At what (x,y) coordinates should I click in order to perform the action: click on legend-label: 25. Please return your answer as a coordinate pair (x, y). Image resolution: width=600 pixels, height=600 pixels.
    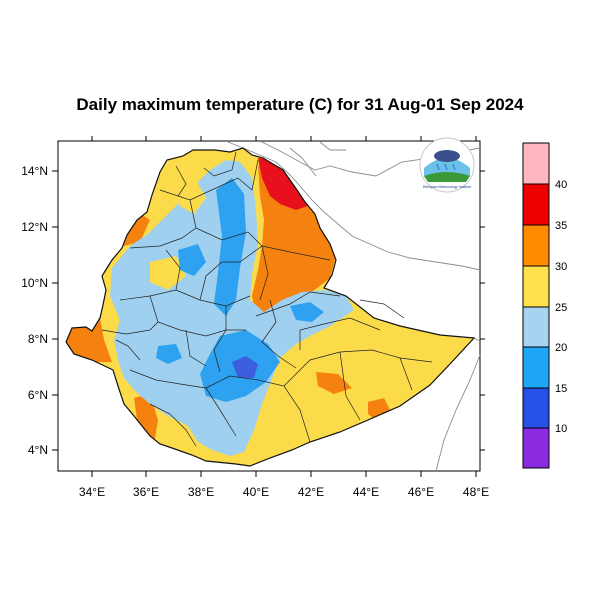
    Looking at the image, I should click on (561, 308).